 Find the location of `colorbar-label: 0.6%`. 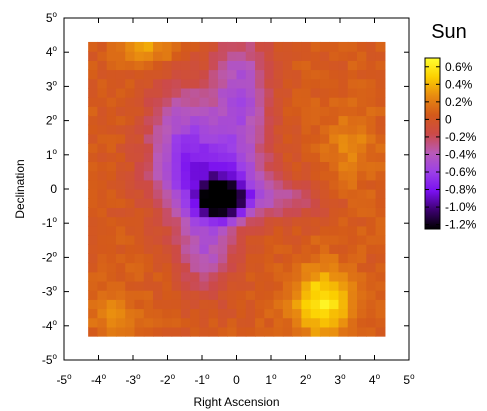

colorbar-label: 0.6% is located at coordinates (459, 67).